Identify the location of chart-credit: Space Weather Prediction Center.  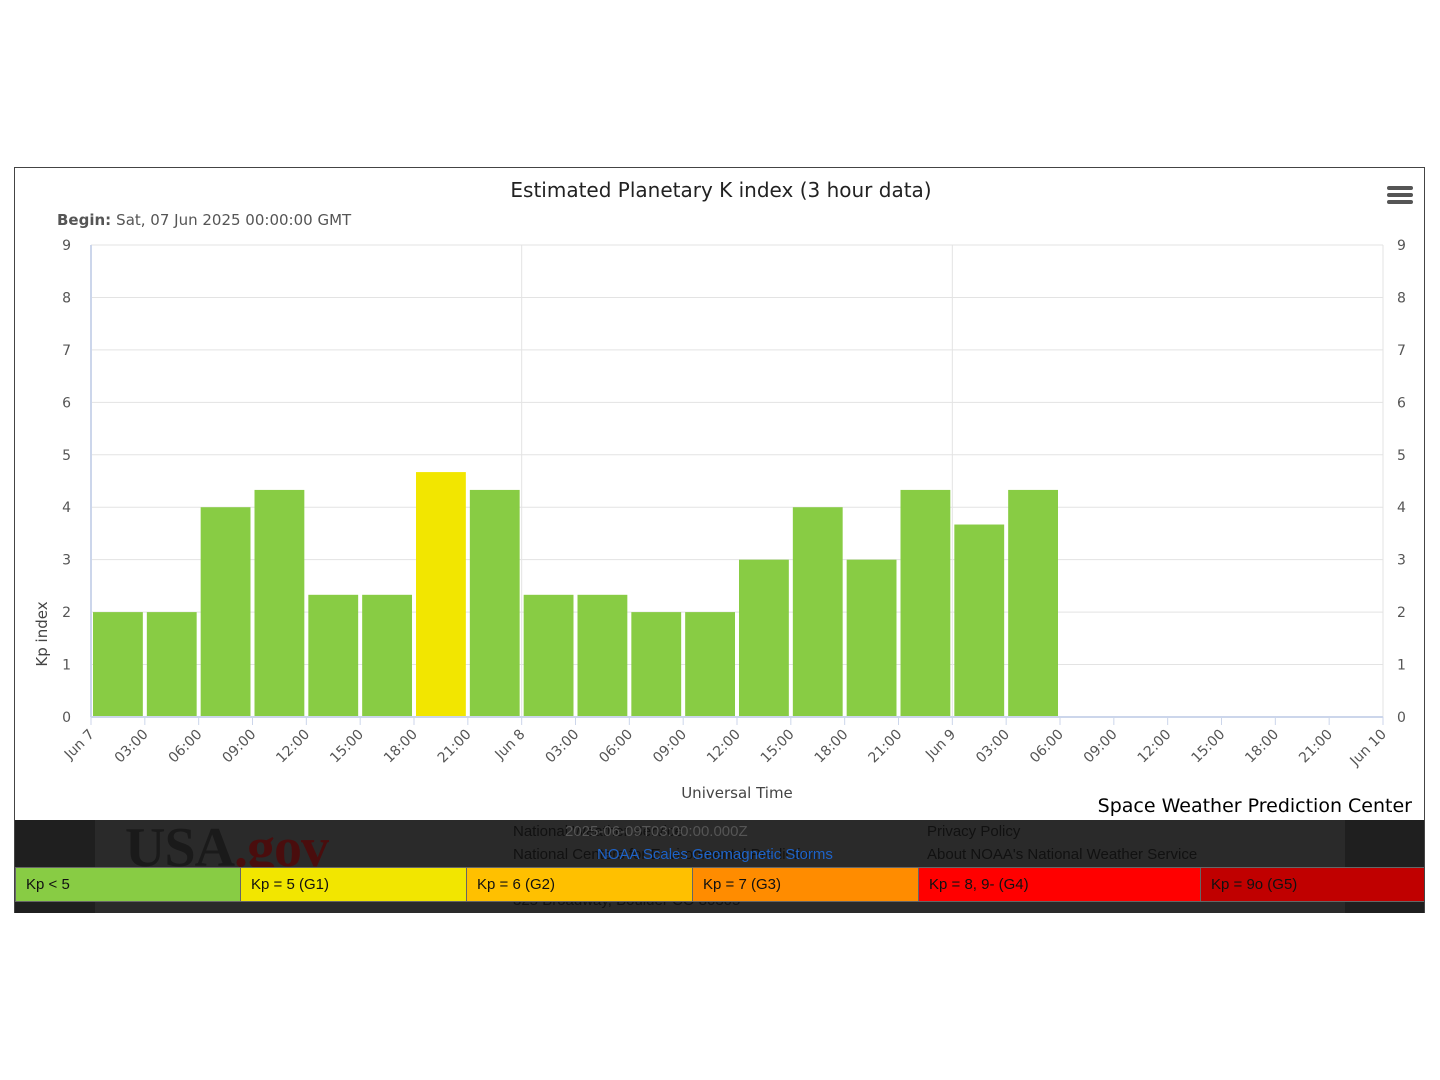
(1254, 806).